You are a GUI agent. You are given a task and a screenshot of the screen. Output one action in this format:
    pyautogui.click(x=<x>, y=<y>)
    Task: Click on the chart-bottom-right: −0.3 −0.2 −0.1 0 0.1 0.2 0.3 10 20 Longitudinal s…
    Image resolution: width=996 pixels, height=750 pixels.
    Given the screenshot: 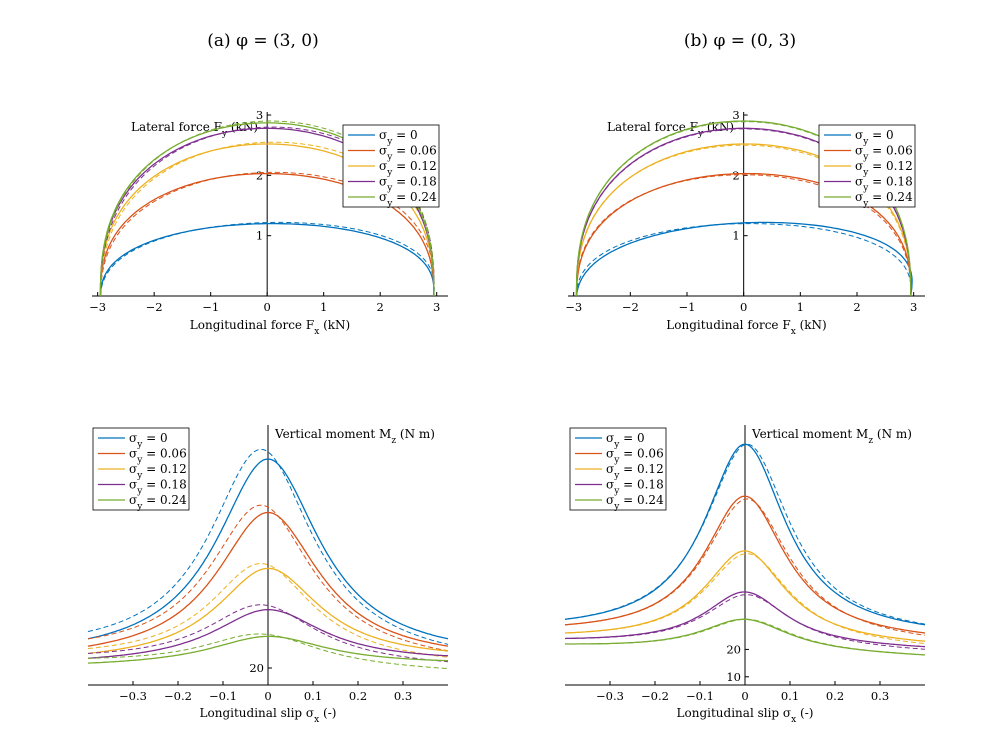 What is the action you would take?
    pyautogui.click(x=745, y=575)
    